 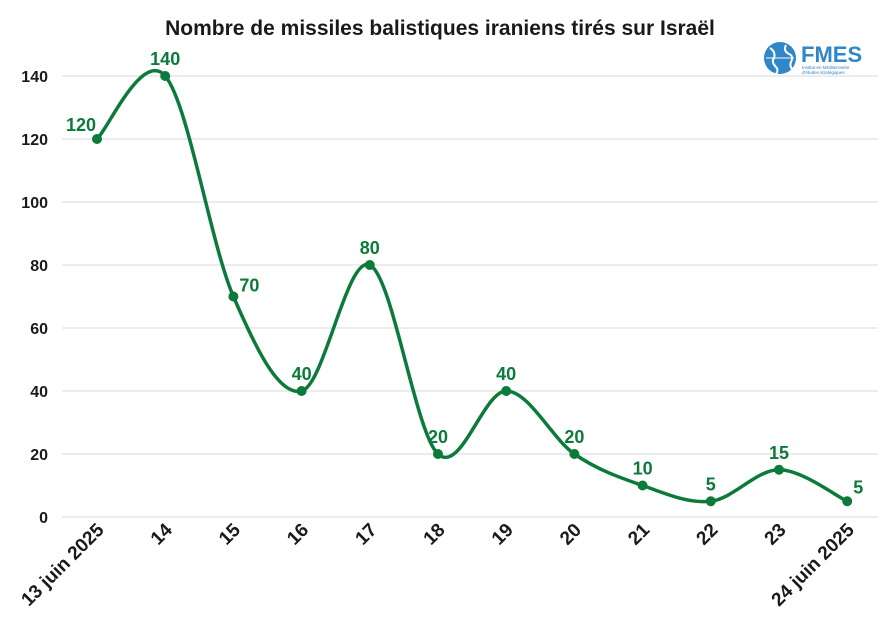 What do you see at coordinates (779, 453) in the screenshot?
I see `data-label: 15` at bounding box center [779, 453].